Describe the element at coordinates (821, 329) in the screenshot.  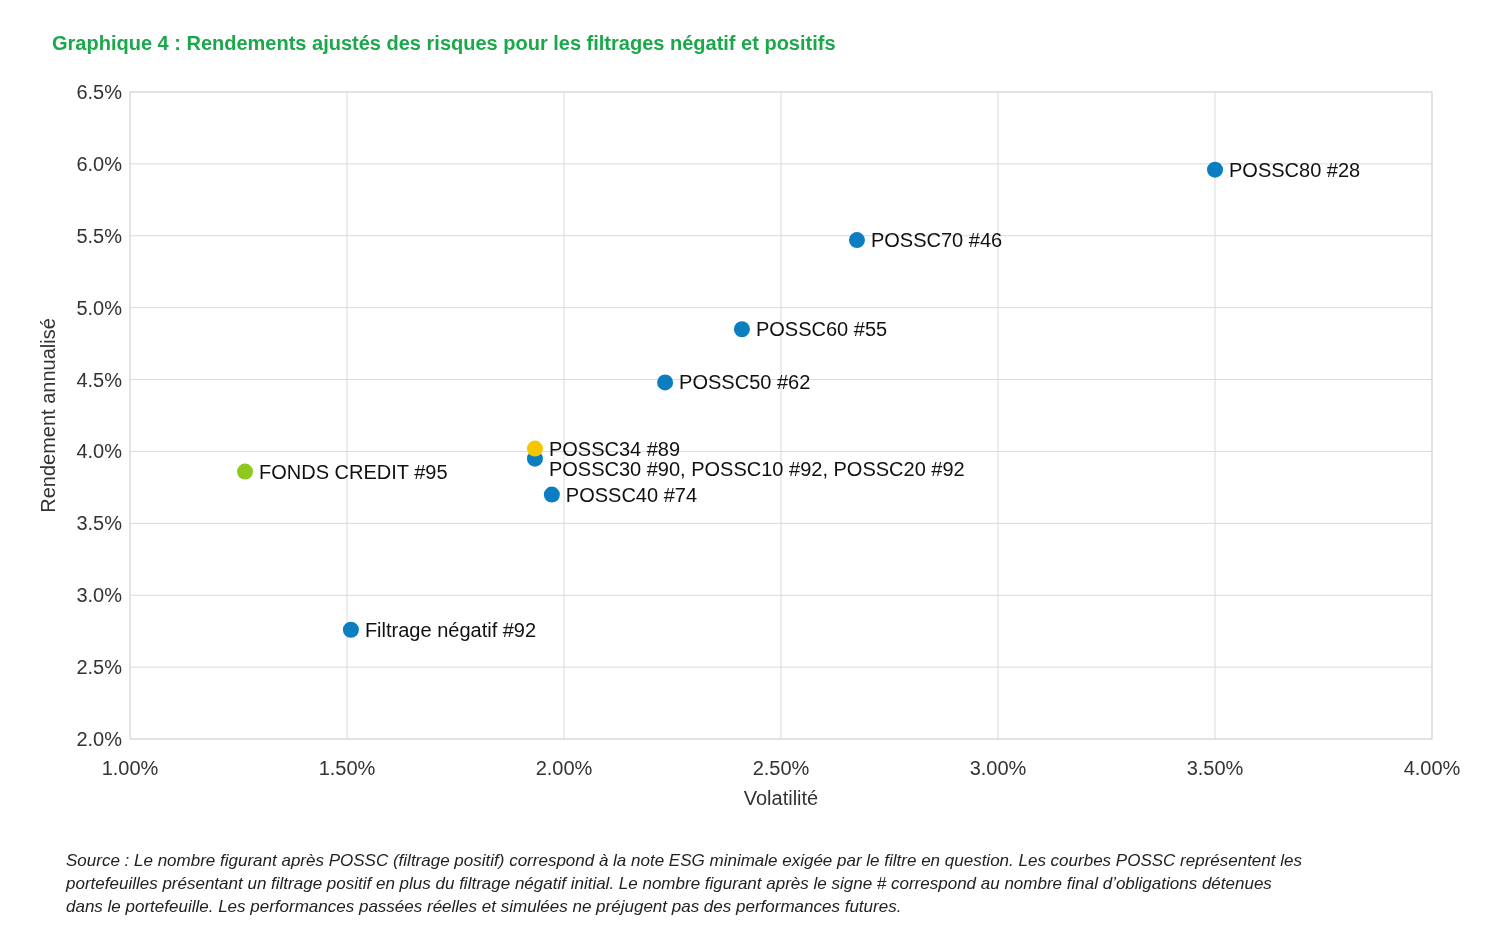
I see `annotation: POSSC60 #55` at that location.